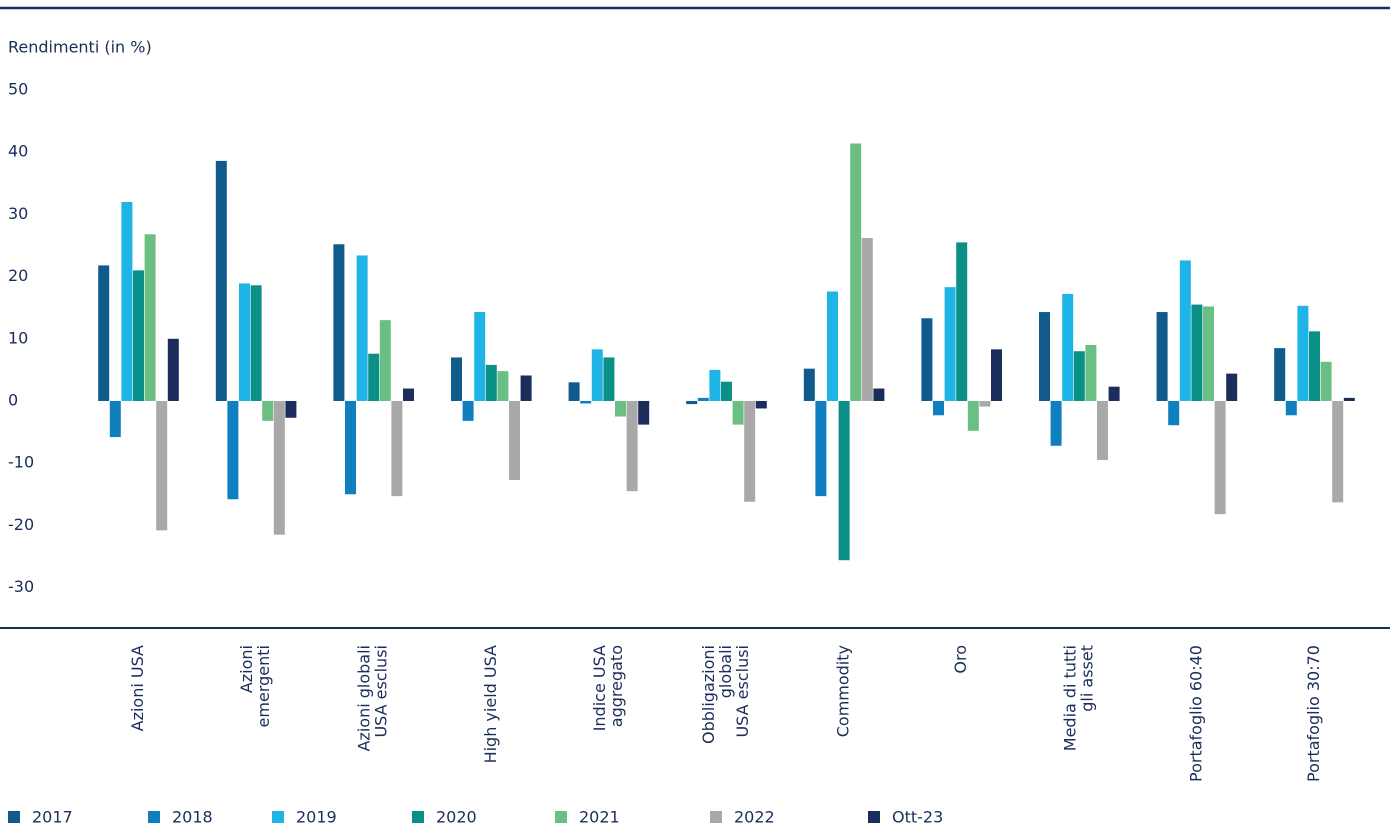 The image size is (1397, 827). I want to click on x-tick-label: Azioni globali, so click(364, 698).